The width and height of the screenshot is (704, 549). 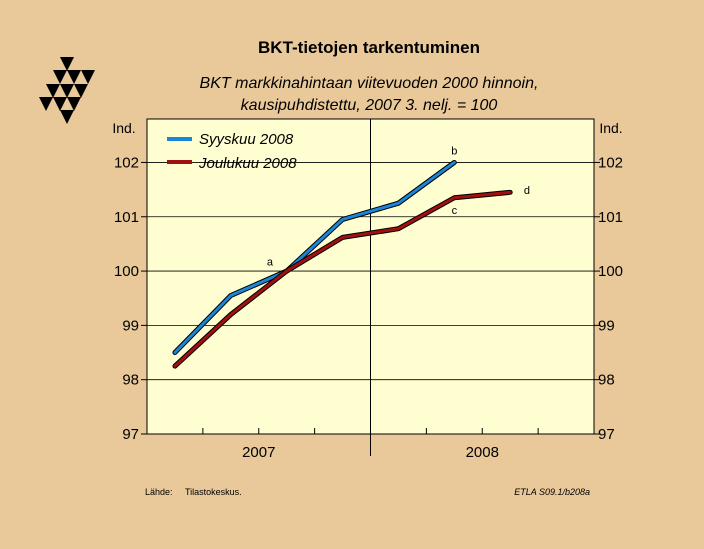 What do you see at coordinates (123, 128) in the screenshot?
I see `y-axis-left-unit-label: Ind.` at bounding box center [123, 128].